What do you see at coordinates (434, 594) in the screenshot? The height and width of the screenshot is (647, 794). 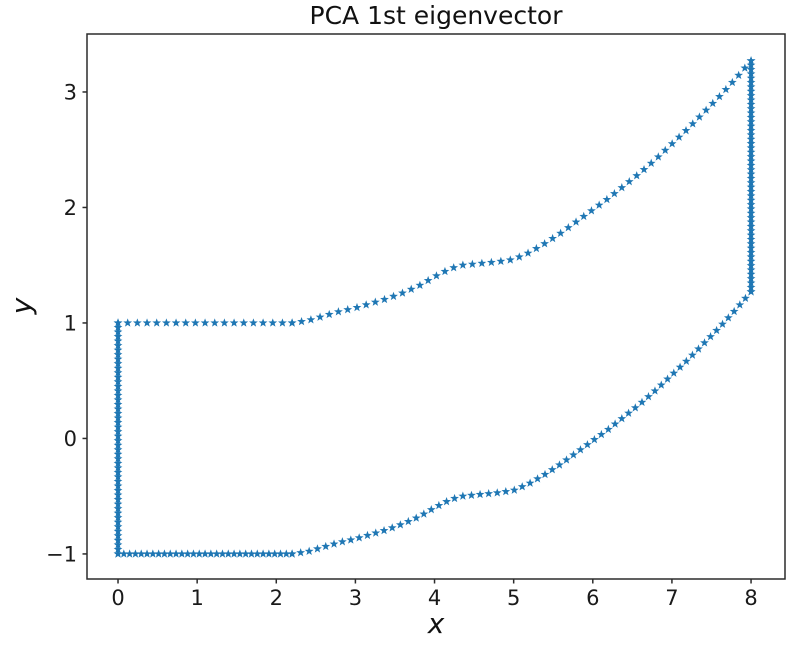 I see `x-axis-ticks: 0 1 2 3 4 5 6 7 8` at bounding box center [434, 594].